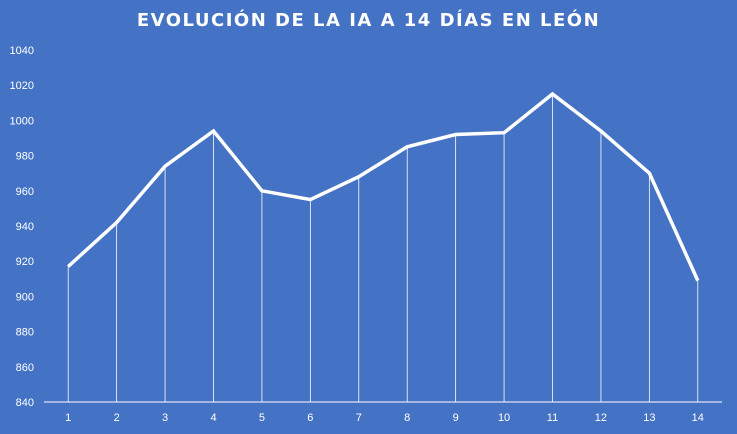 The image size is (737, 434). I want to click on chart-title: EVOLUCIÓN DE LA IA A 14 DÍAS EN LEÓN, so click(368, 20).